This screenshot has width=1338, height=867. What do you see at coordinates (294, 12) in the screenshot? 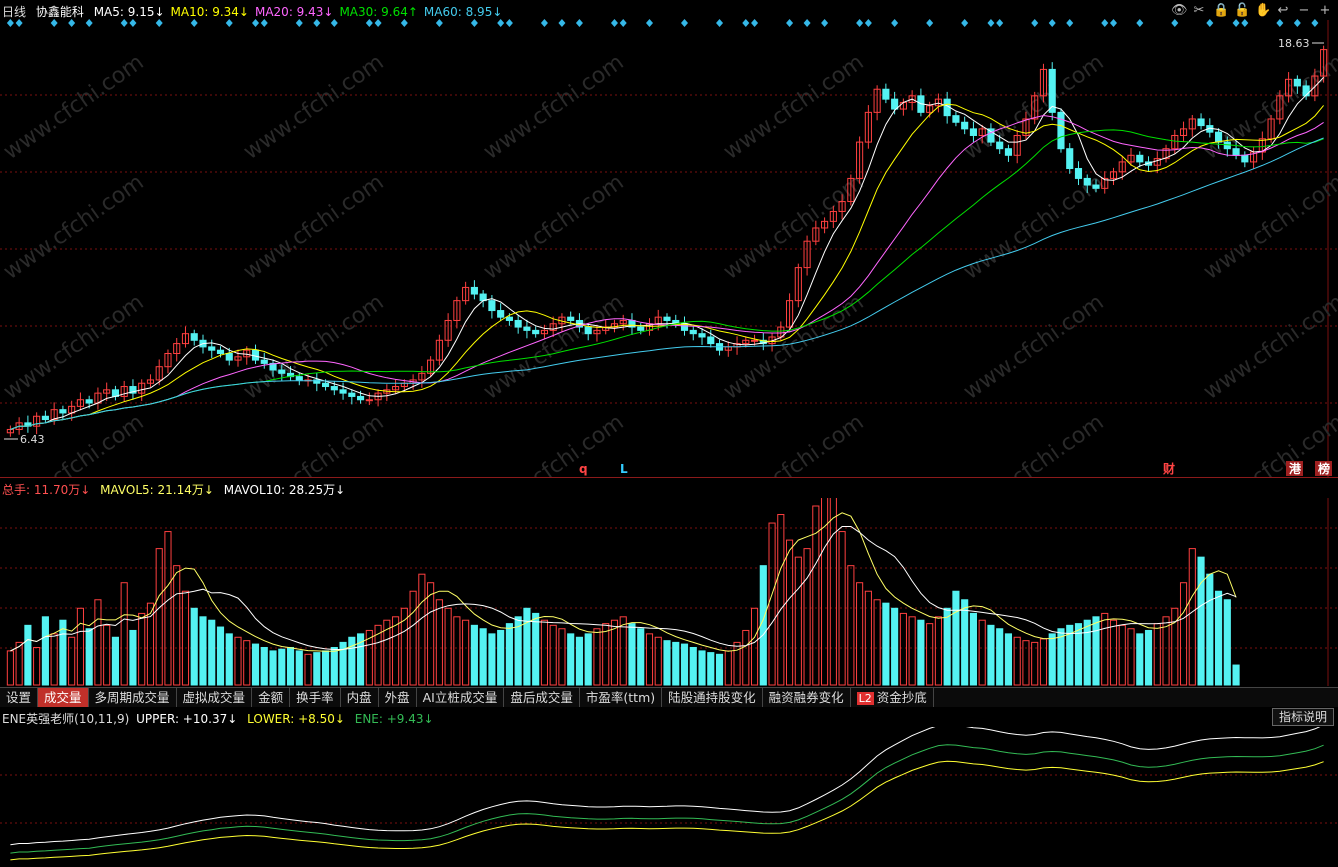
I see `ma-label-2: MA20: 9.43↓` at bounding box center [294, 12].